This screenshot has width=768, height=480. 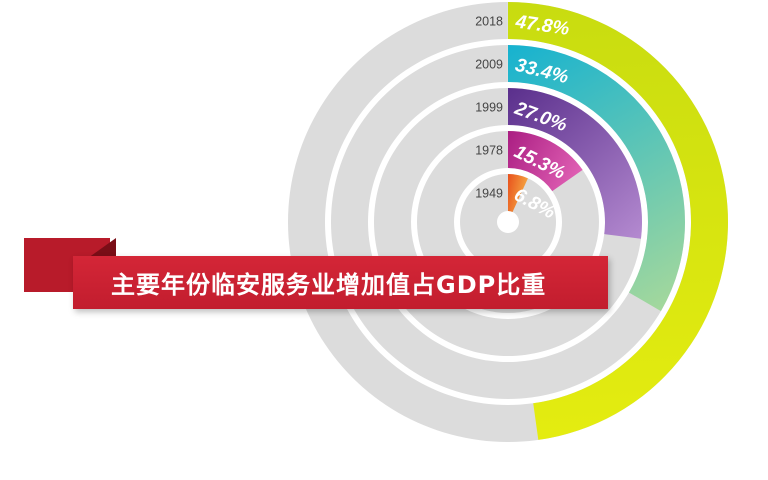 What do you see at coordinates (489, 65) in the screenshot?
I see `year-label-2009: 2009` at bounding box center [489, 65].